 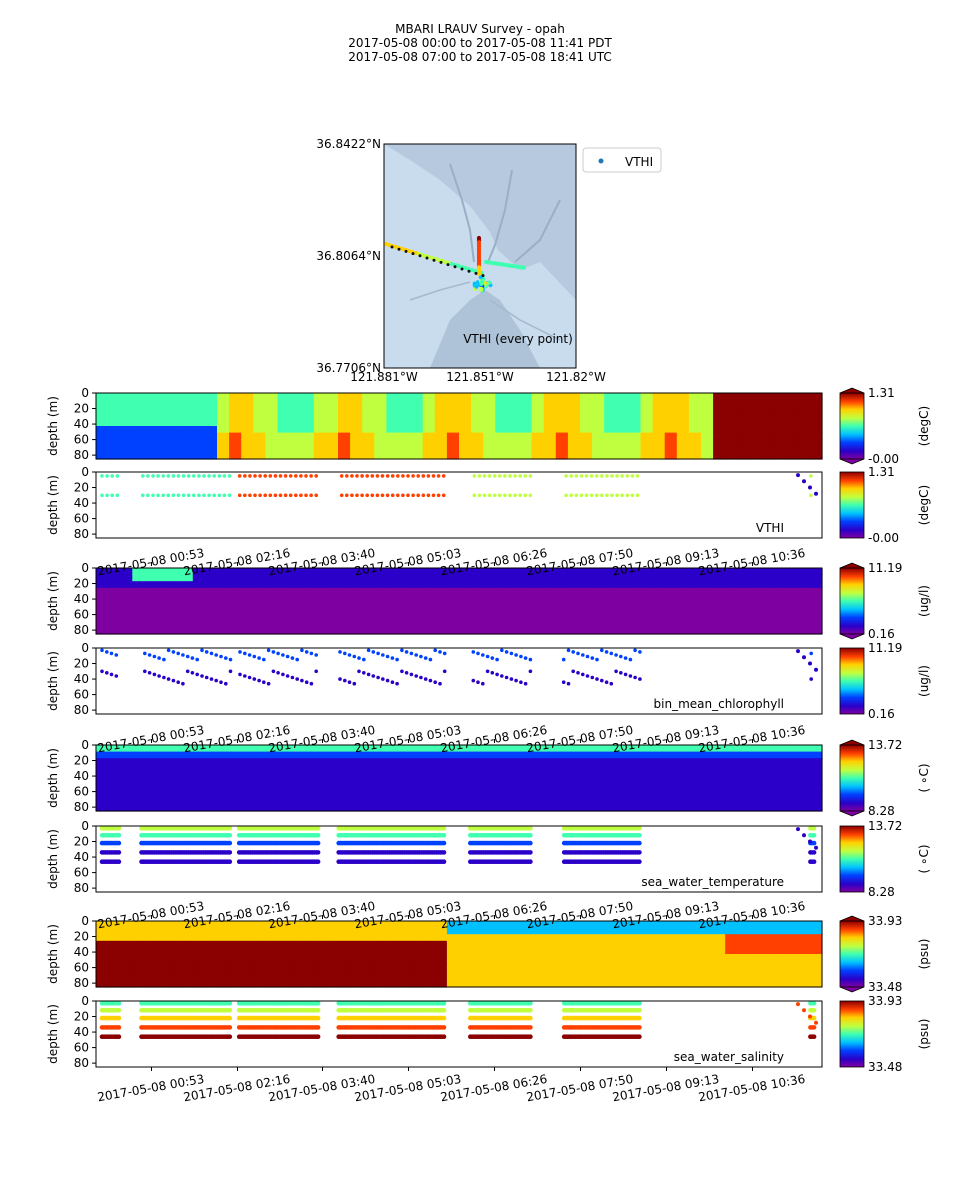 I want to click on colorbar-min-label: -0.00, so click(x=883, y=538).